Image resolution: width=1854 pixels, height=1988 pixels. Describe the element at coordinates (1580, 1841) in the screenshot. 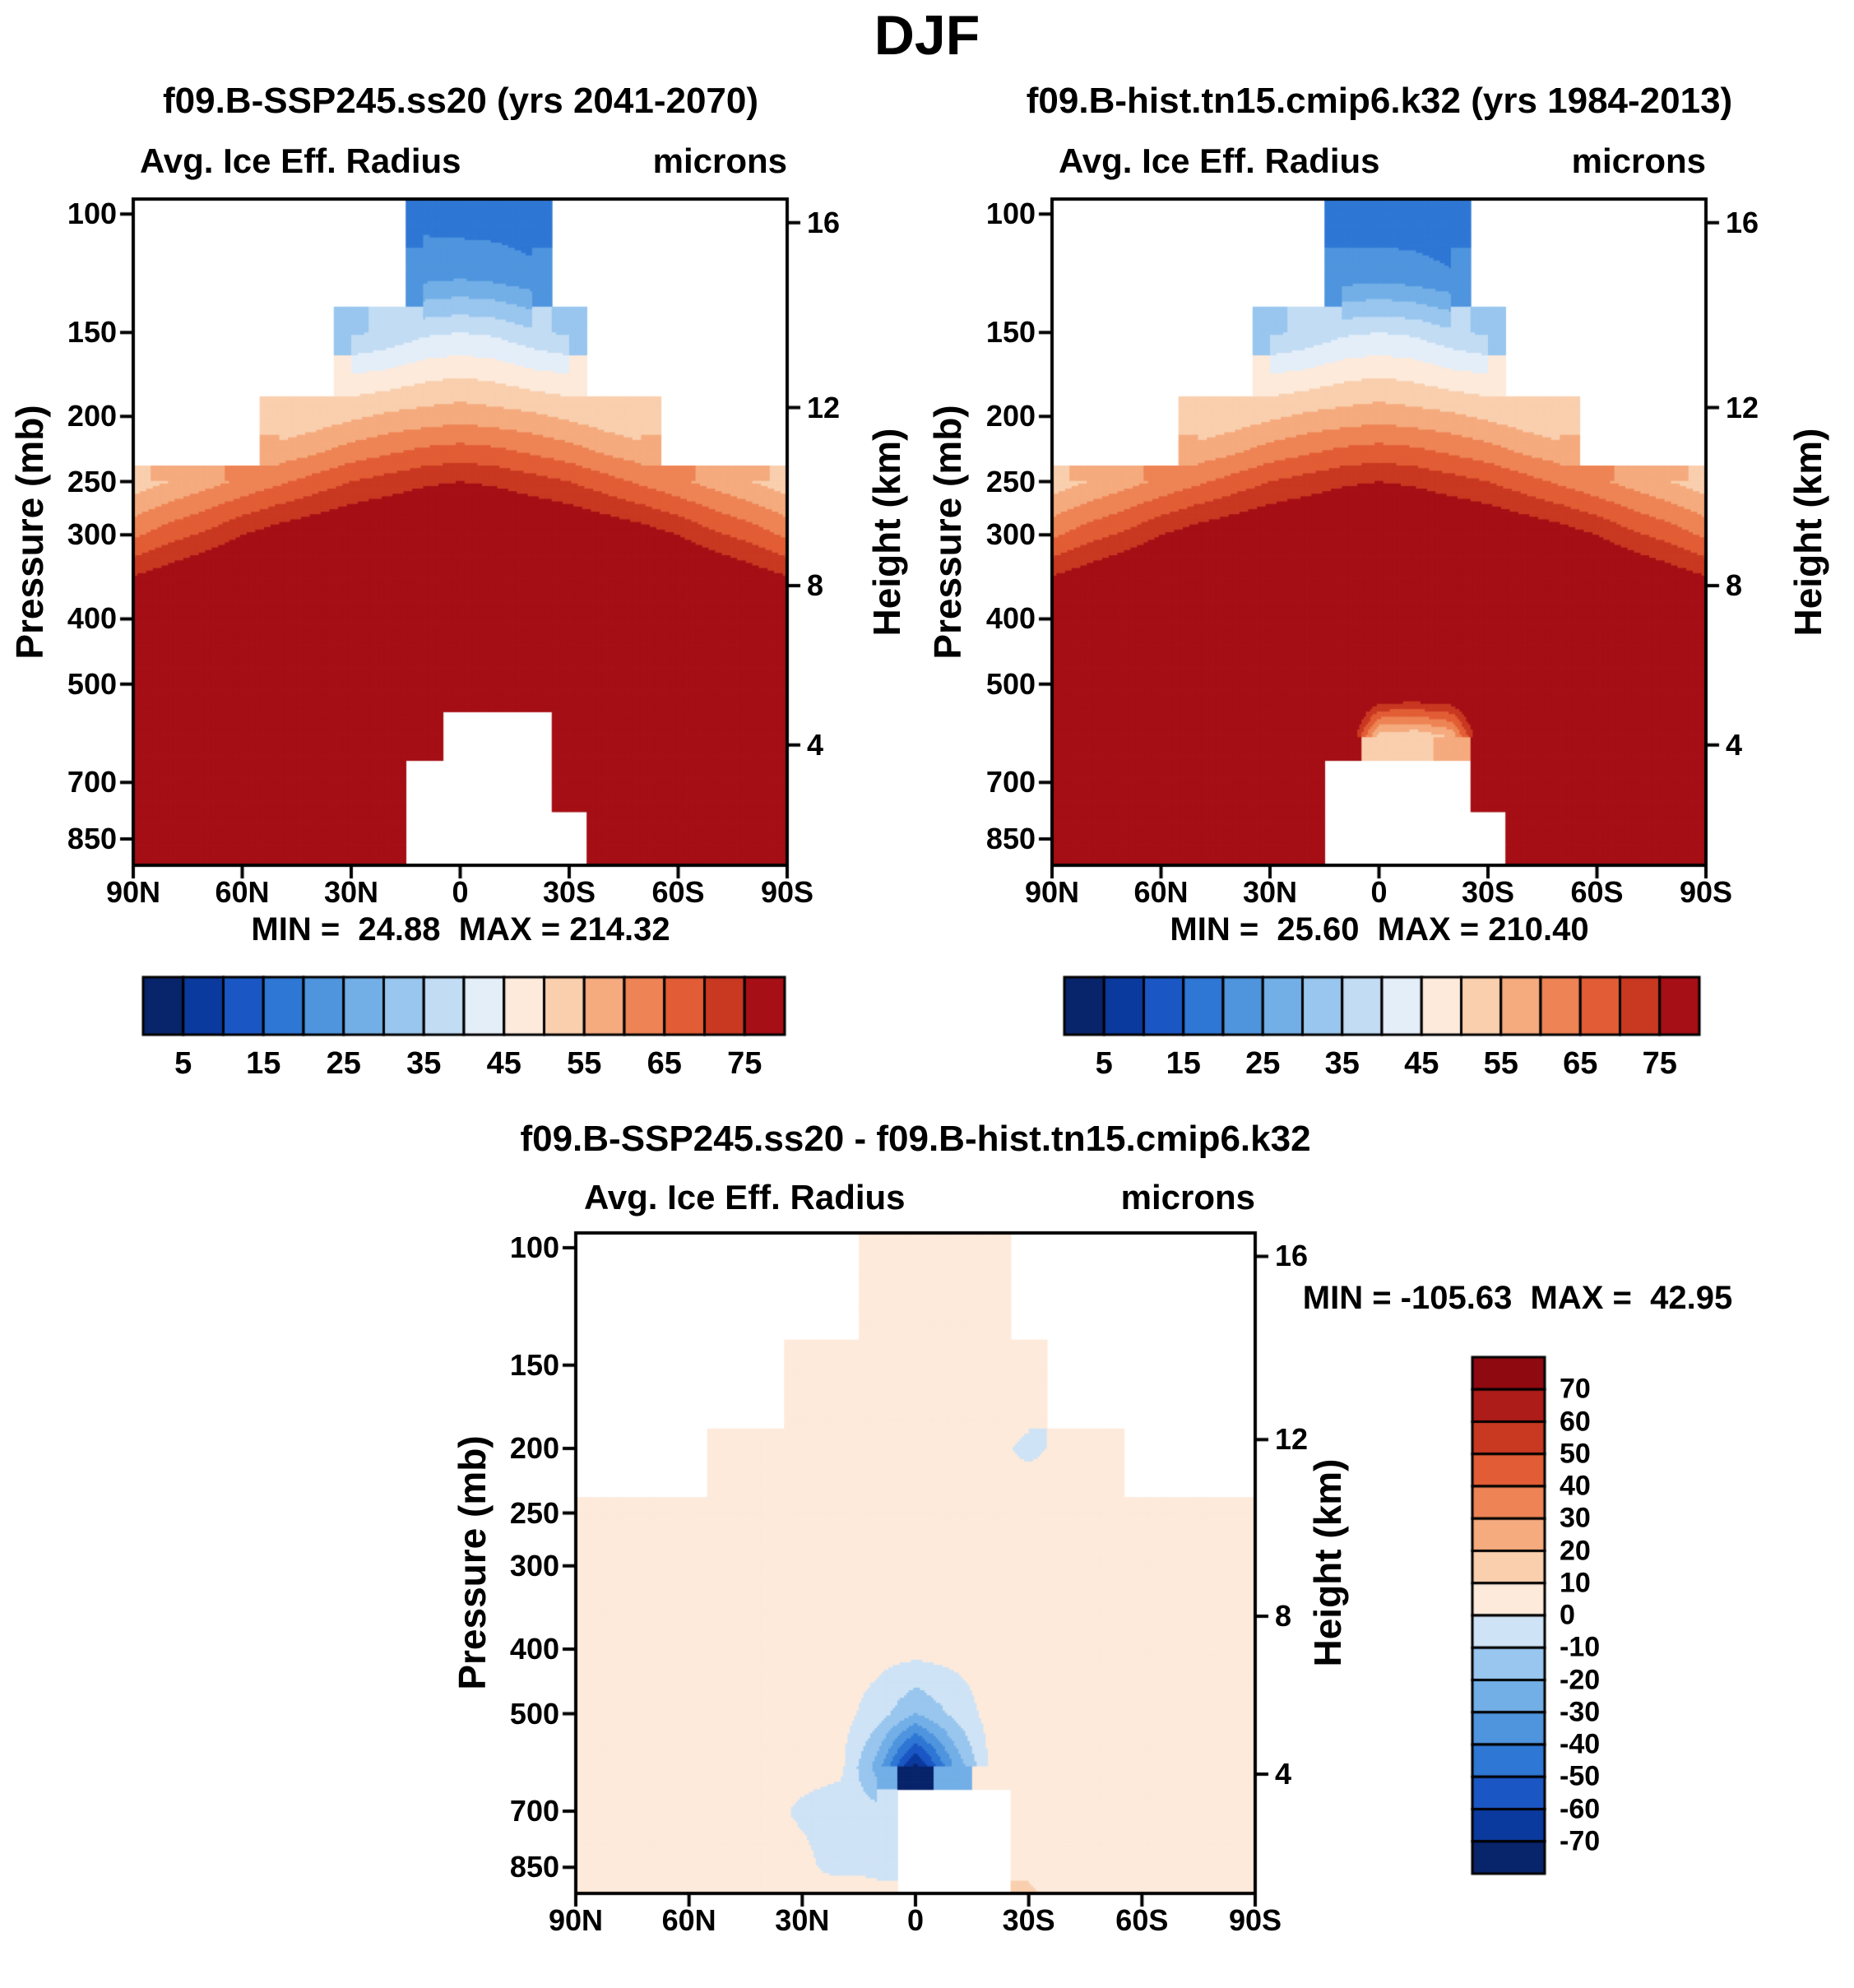

I see `colorbar-tick-label: -70` at that location.